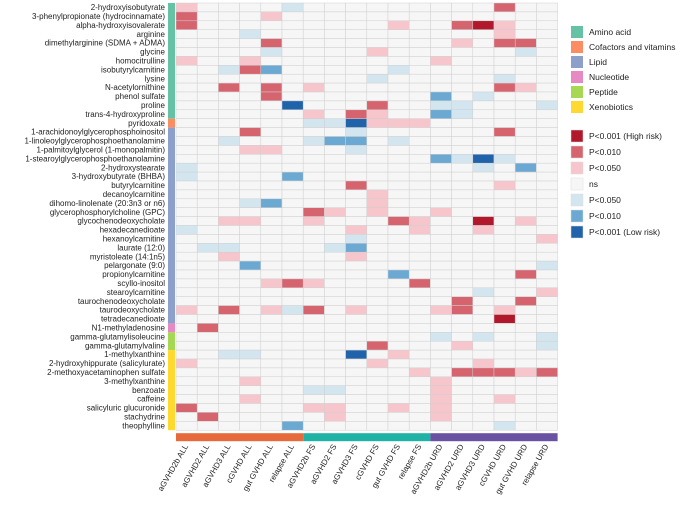  What do you see at coordinates (105, 43) in the screenshot?
I see `row-label: dimethylarginine (SDMA + ADMA)` at bounding box center [105, 43].